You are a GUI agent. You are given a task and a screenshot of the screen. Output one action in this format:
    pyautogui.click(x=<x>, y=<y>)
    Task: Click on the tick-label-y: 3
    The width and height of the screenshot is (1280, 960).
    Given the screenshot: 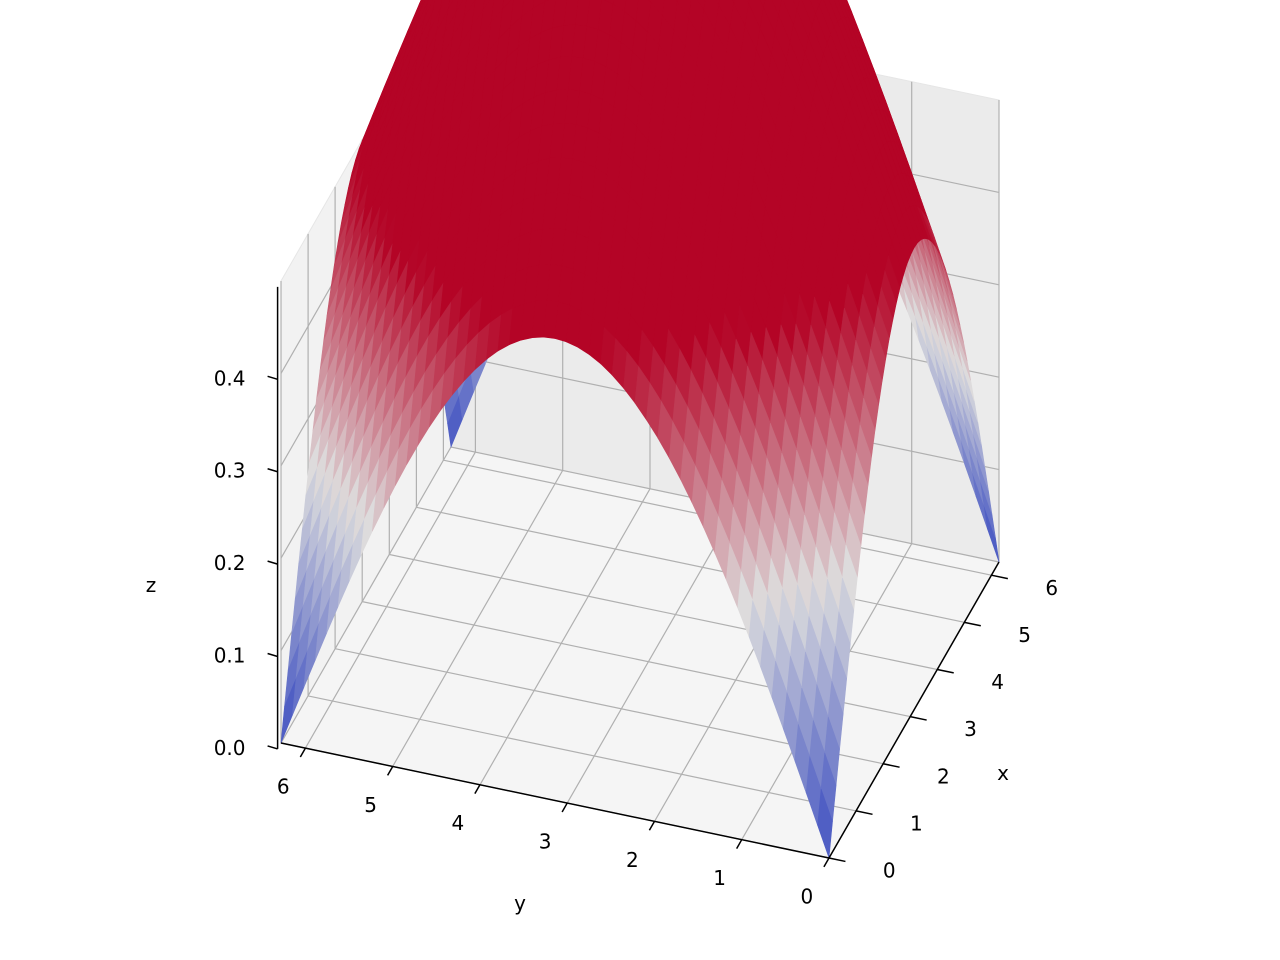 What is the action you would take?
    pyautogui.click(x=545, y=842)
    